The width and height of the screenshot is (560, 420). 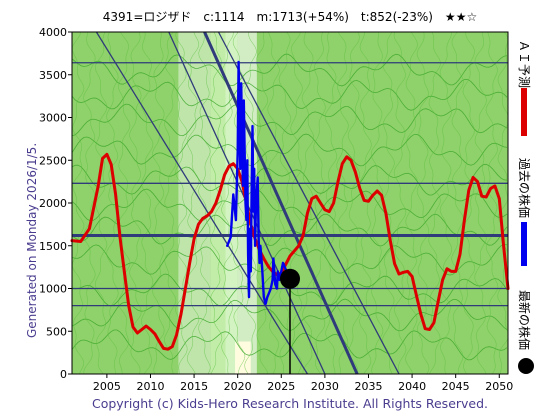 What do you see at coordinates (194, 386) in the screenshot?
I see `x-tick-label: 2015` at bounding box center [194, 386].